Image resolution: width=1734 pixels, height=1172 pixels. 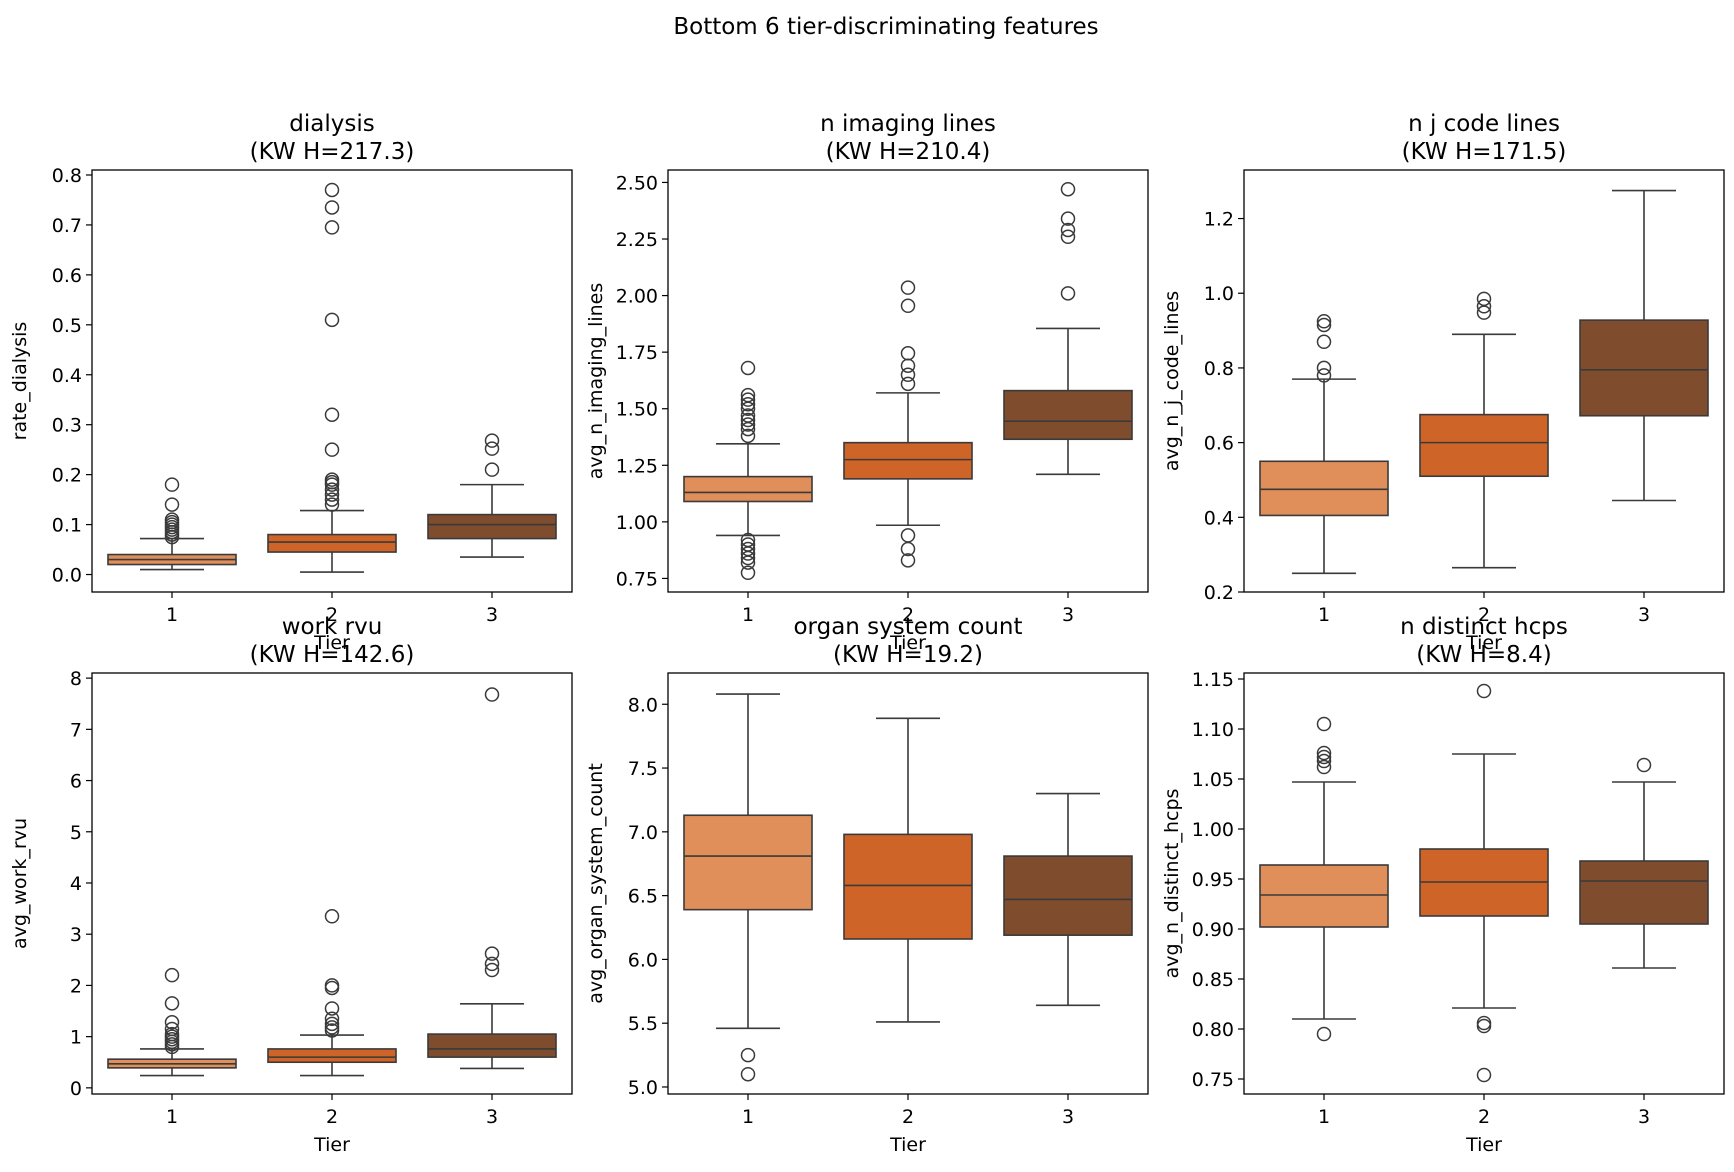 What do you see at coordinates (76, 986) in the screenshot?
I see `y-tick-label: 2` at bounding box center [76, 986].